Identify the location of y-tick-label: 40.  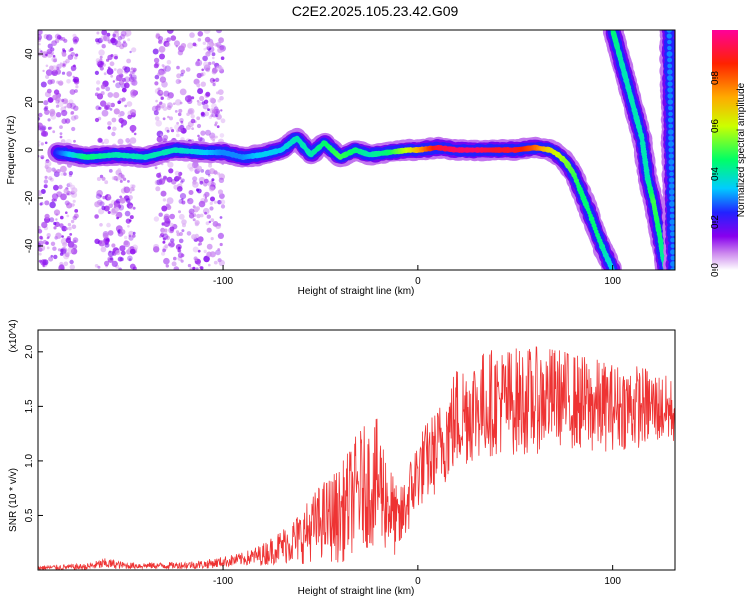
(29, 54).